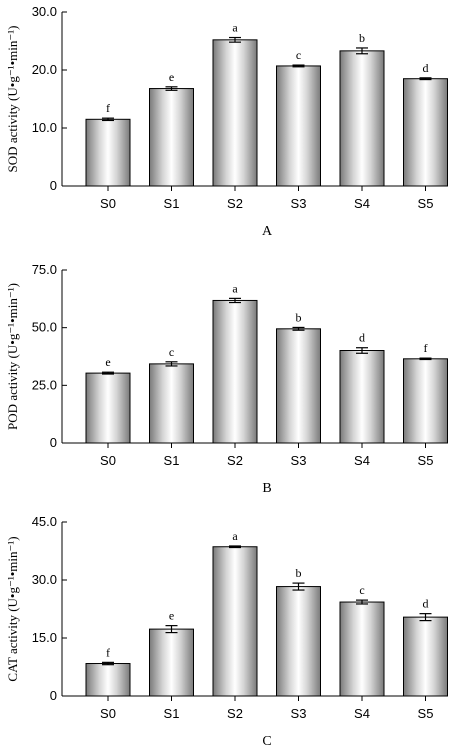 This screenshot has height=755, width=474. What do you see at coordinates (44, 327) in the screenshot?
I see `y-tick-label: 50.0` at bounding box center [44, 327].